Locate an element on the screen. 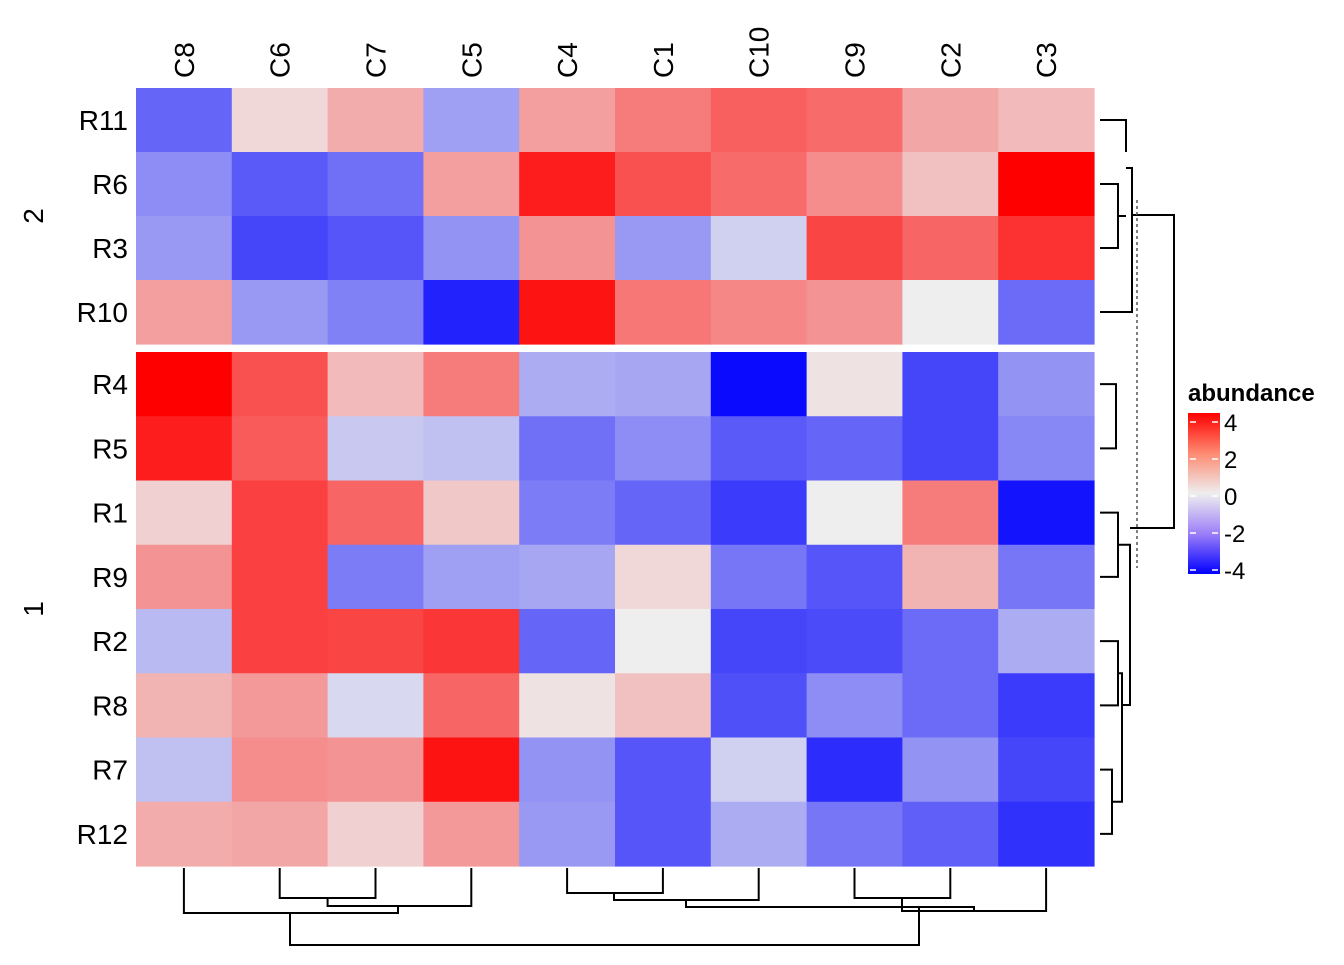  cell-r6-c1 is located at coordinates (663, 184).